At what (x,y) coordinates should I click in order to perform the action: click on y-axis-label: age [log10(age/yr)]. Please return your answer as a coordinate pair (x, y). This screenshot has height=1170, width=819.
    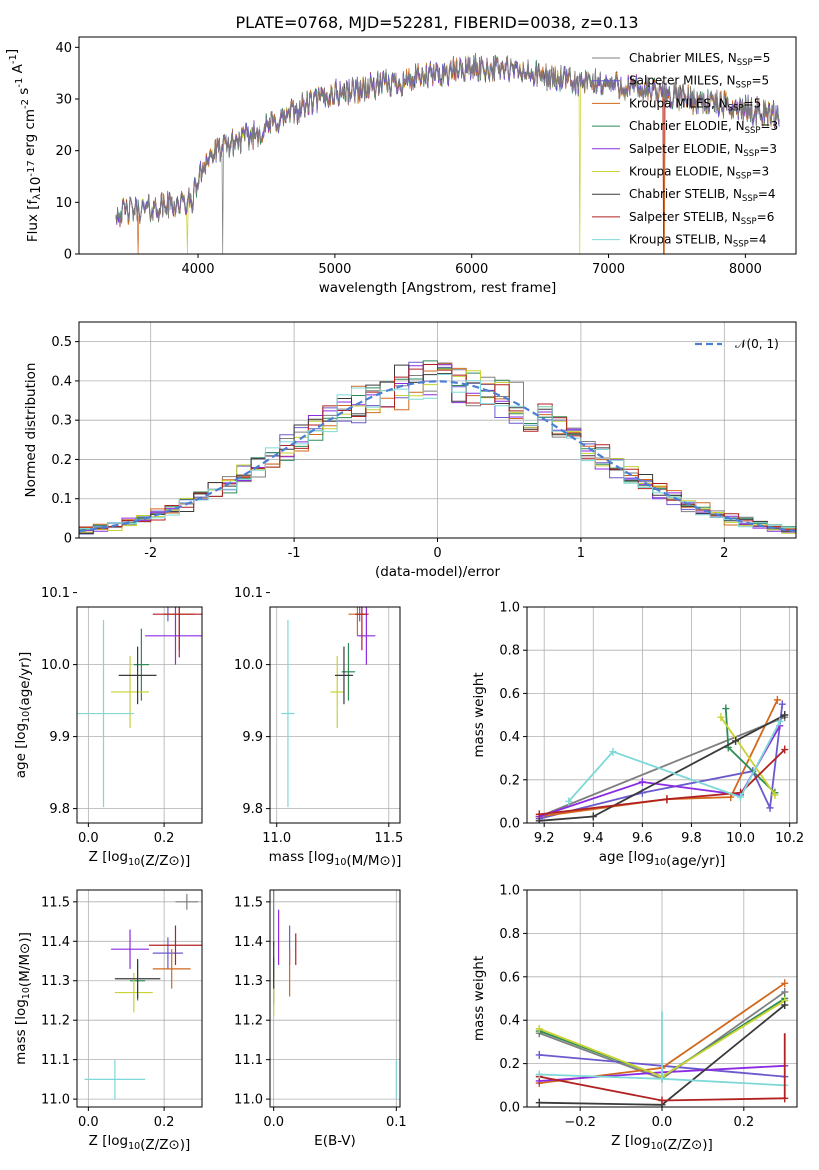
    Looking at the image, I should click on (23, 715).